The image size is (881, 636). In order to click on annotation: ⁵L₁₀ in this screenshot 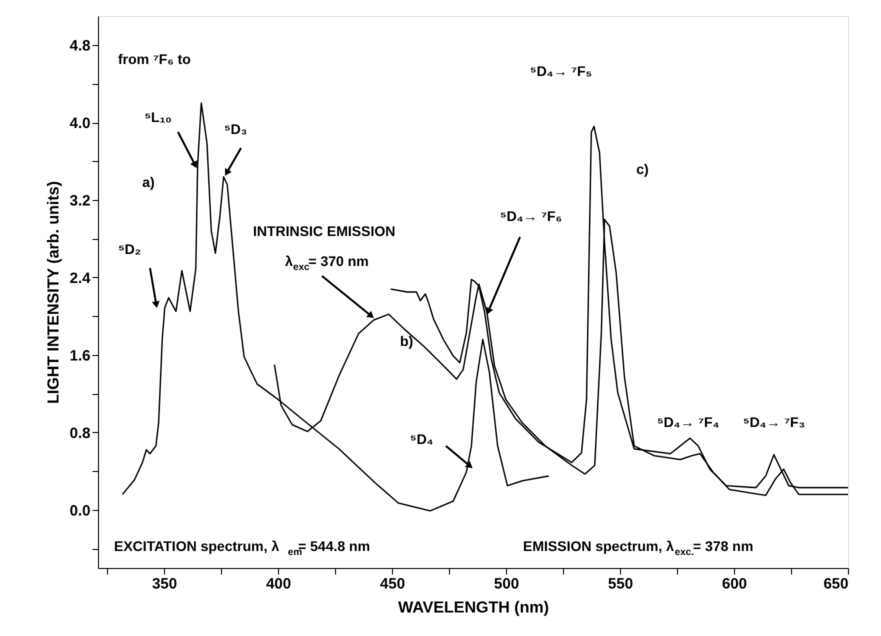, I will do `click(158, 117)`.